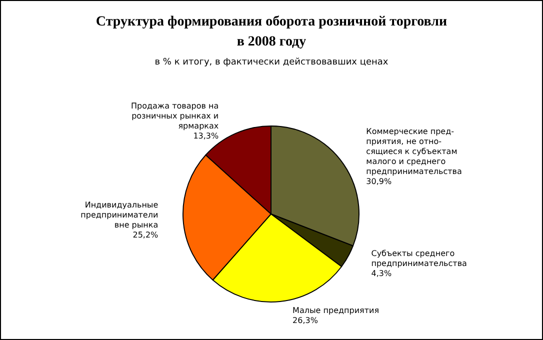 Image resolution: width=543 pixels, height=340 pixels. What do you see at coordinates (336, 310) in the screenshot?
I see `slice-label: Малые предприятия` at bounding box center [336, 310].